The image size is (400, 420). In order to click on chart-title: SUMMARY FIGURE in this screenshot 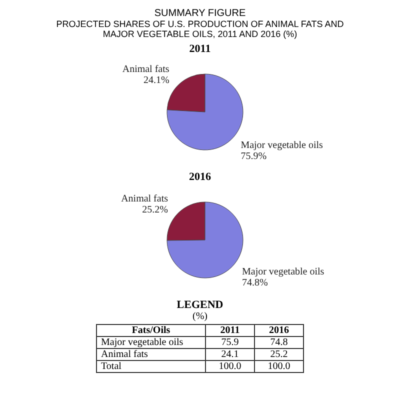, I will do `click(200, 13)`.